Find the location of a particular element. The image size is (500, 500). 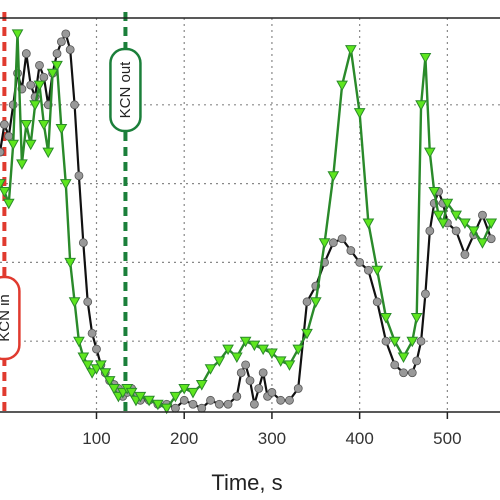

annotation-label: KCN out is located at coordinates (125, 90).